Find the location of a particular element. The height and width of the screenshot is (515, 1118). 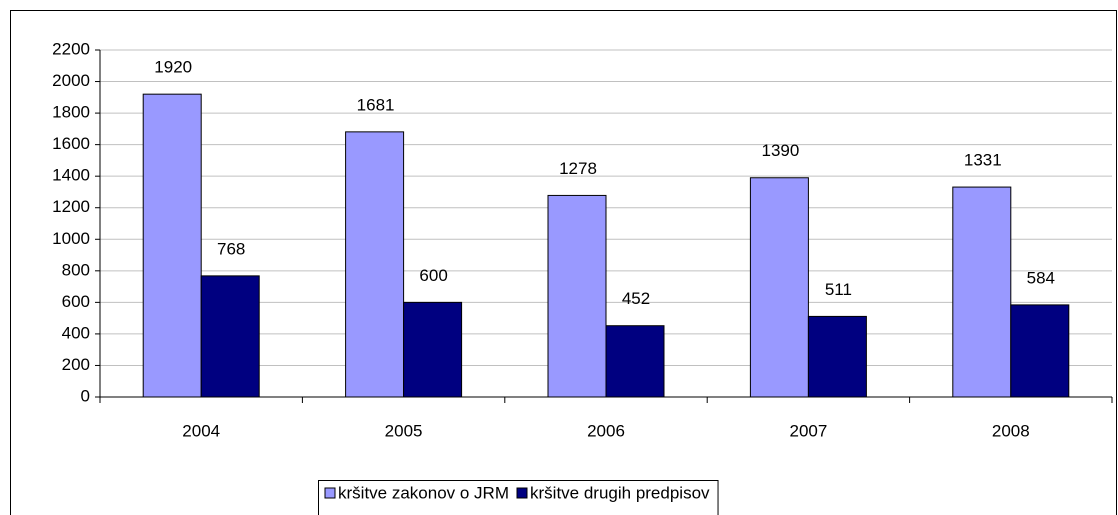

data-label: 768 is located at coordinates (231, 248).